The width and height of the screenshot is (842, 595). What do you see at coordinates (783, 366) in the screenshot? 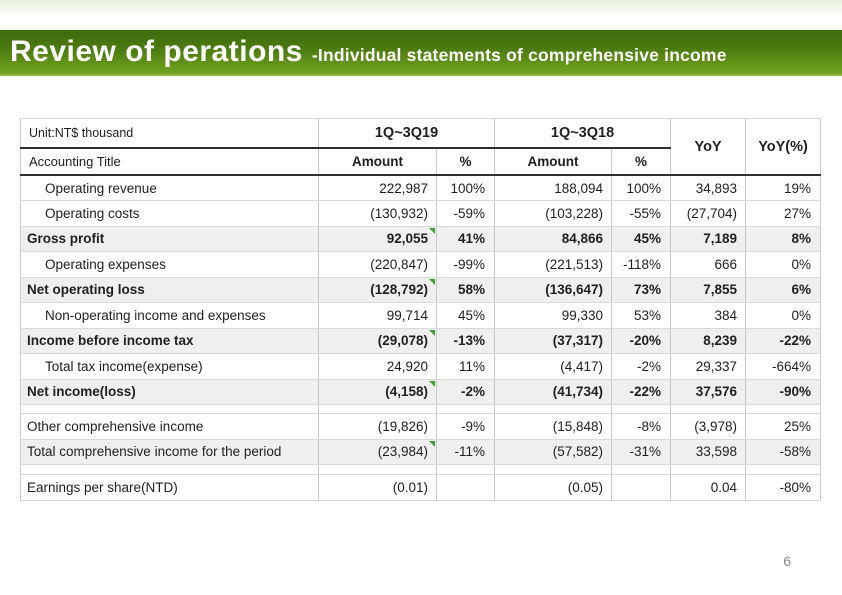
I see `yoy-pct-value: -664%` at bounding box center [783, 366].